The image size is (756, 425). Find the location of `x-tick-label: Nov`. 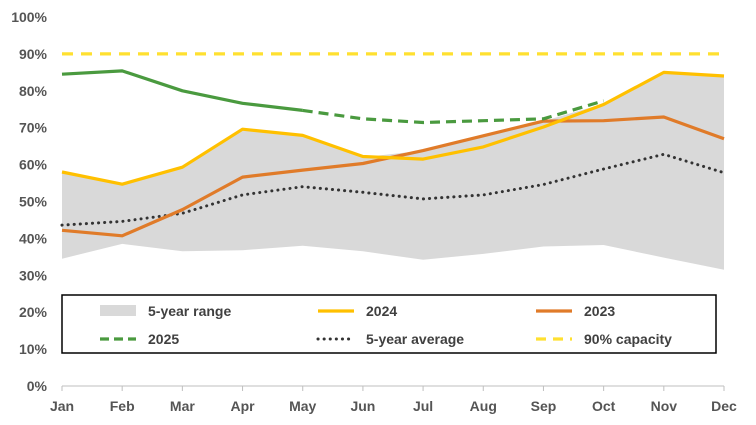

x-tick-label: Nov is located at coordinates (664, 406).